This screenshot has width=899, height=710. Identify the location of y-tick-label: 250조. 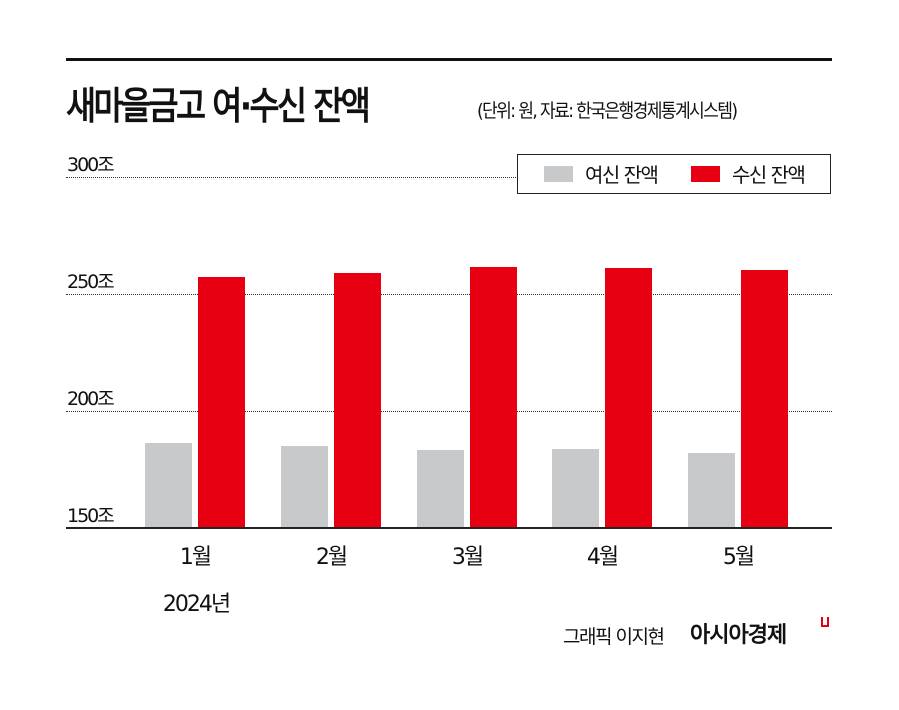
(91, 282).